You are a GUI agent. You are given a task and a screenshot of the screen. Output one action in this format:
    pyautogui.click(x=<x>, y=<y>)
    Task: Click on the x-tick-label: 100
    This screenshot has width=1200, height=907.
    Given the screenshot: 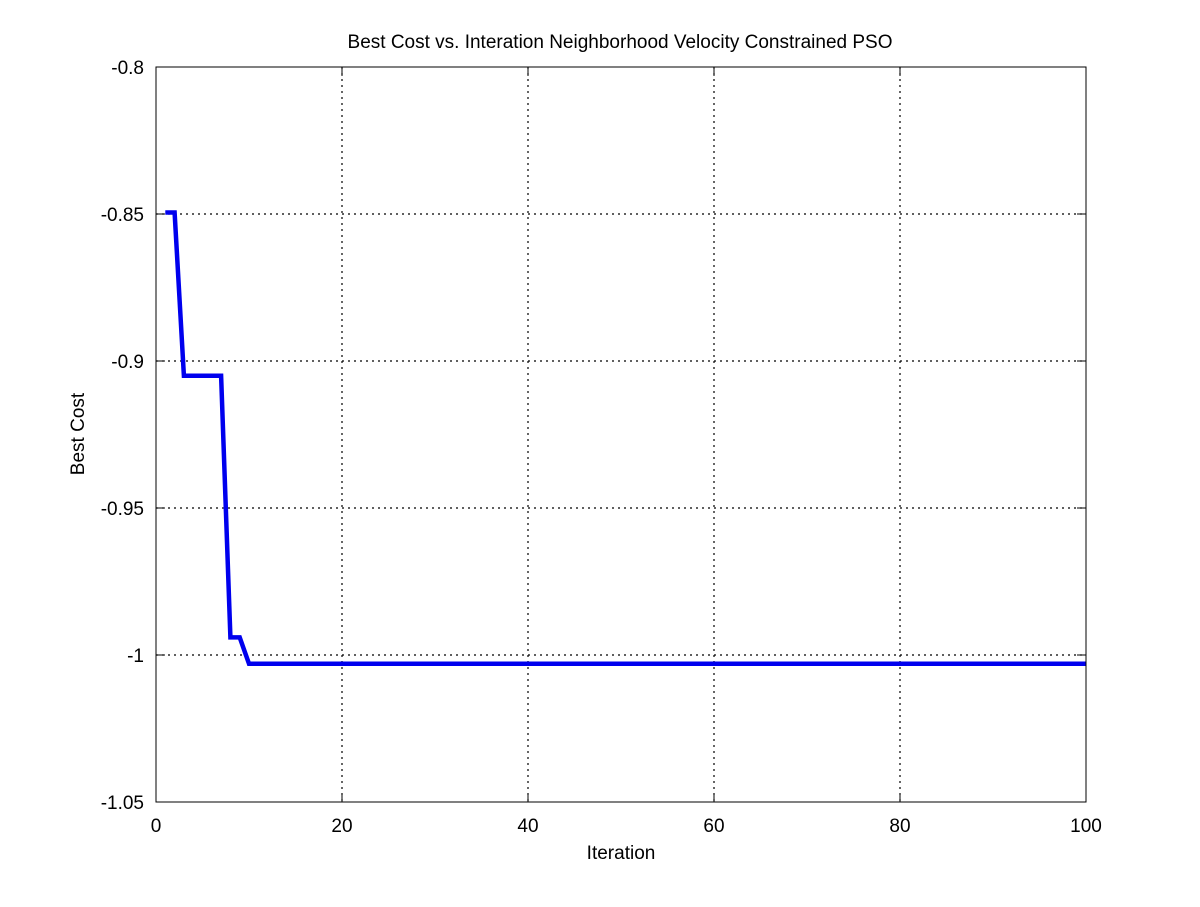 What is the action you would take?
    pyautogui.click(x=1086, y=826)
    